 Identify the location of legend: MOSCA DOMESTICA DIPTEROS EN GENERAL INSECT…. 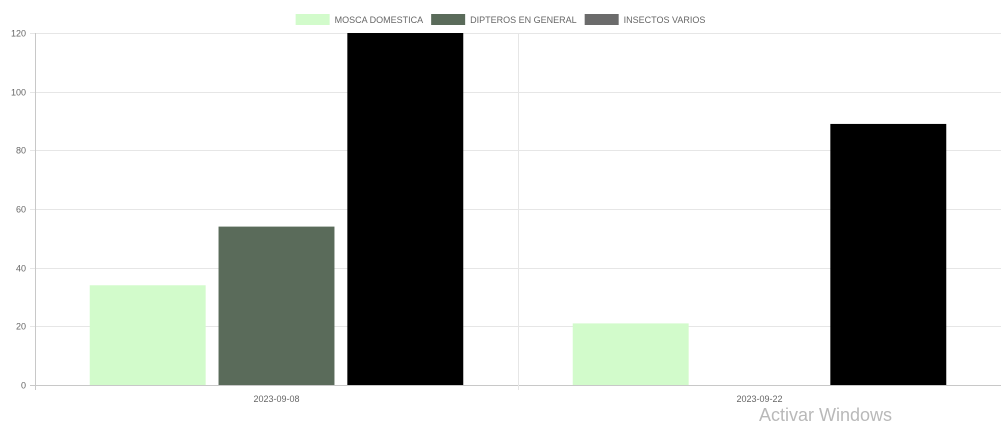
(500, 19).